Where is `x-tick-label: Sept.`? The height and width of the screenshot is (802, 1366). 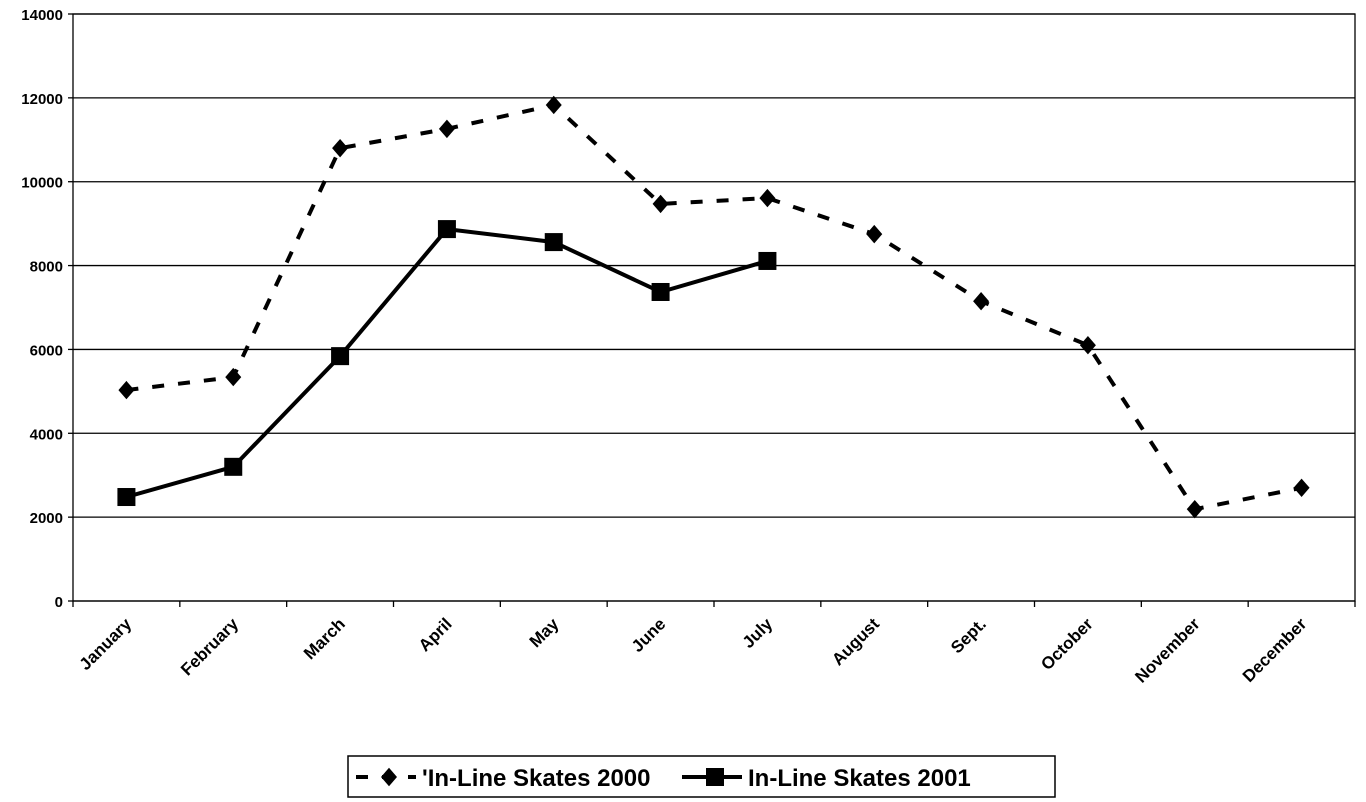 x-tick-label: Sept. is located at coordinates (968, 635).